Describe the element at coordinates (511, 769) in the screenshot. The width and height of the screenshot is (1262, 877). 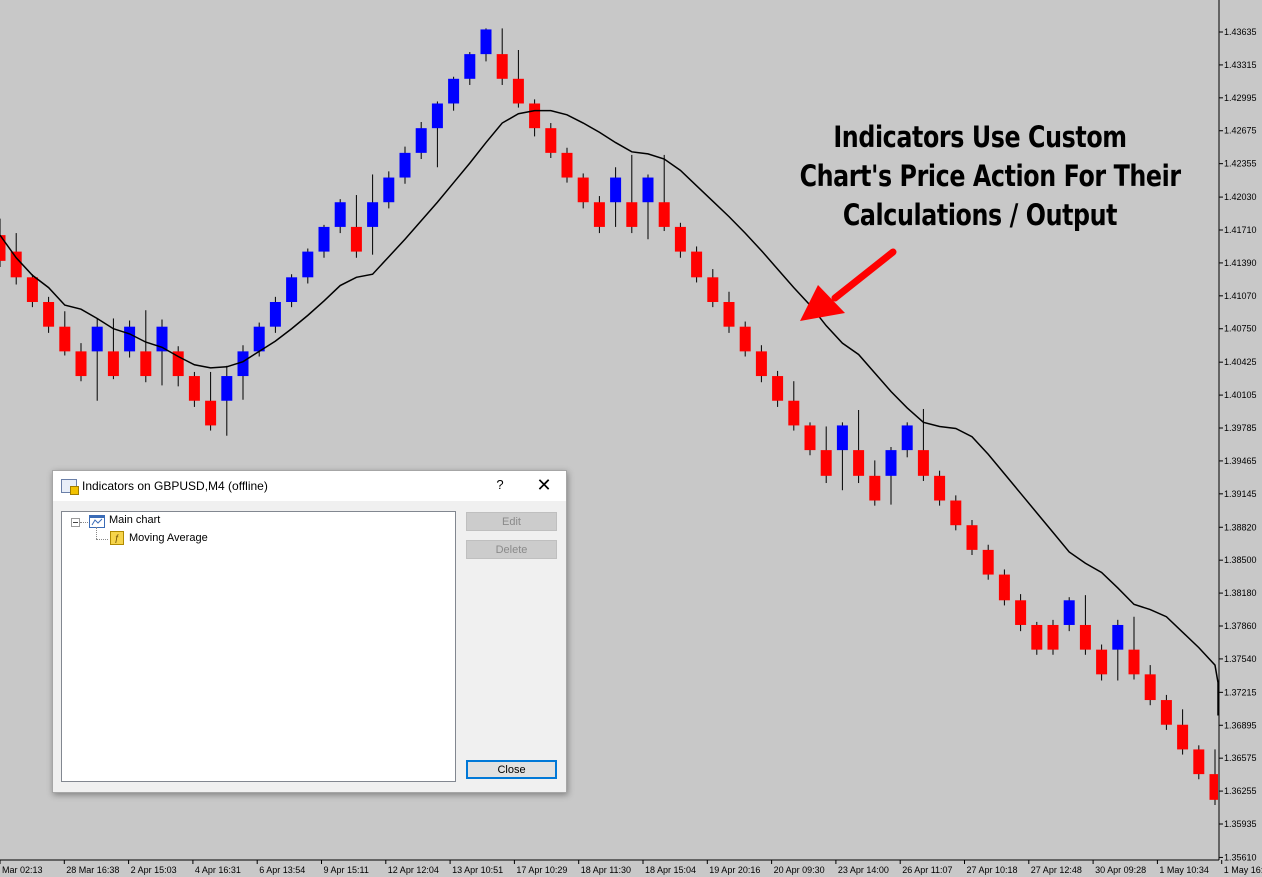
I see `close-button: Close` at that location.